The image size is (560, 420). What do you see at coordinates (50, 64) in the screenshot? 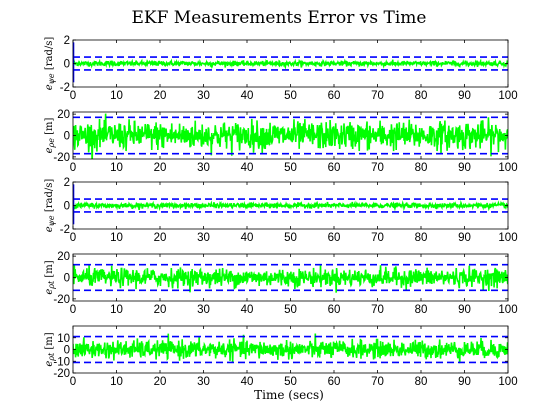
I see `y-axis-label-1: eψe [rad/s]` at bounding box center [50, 64].